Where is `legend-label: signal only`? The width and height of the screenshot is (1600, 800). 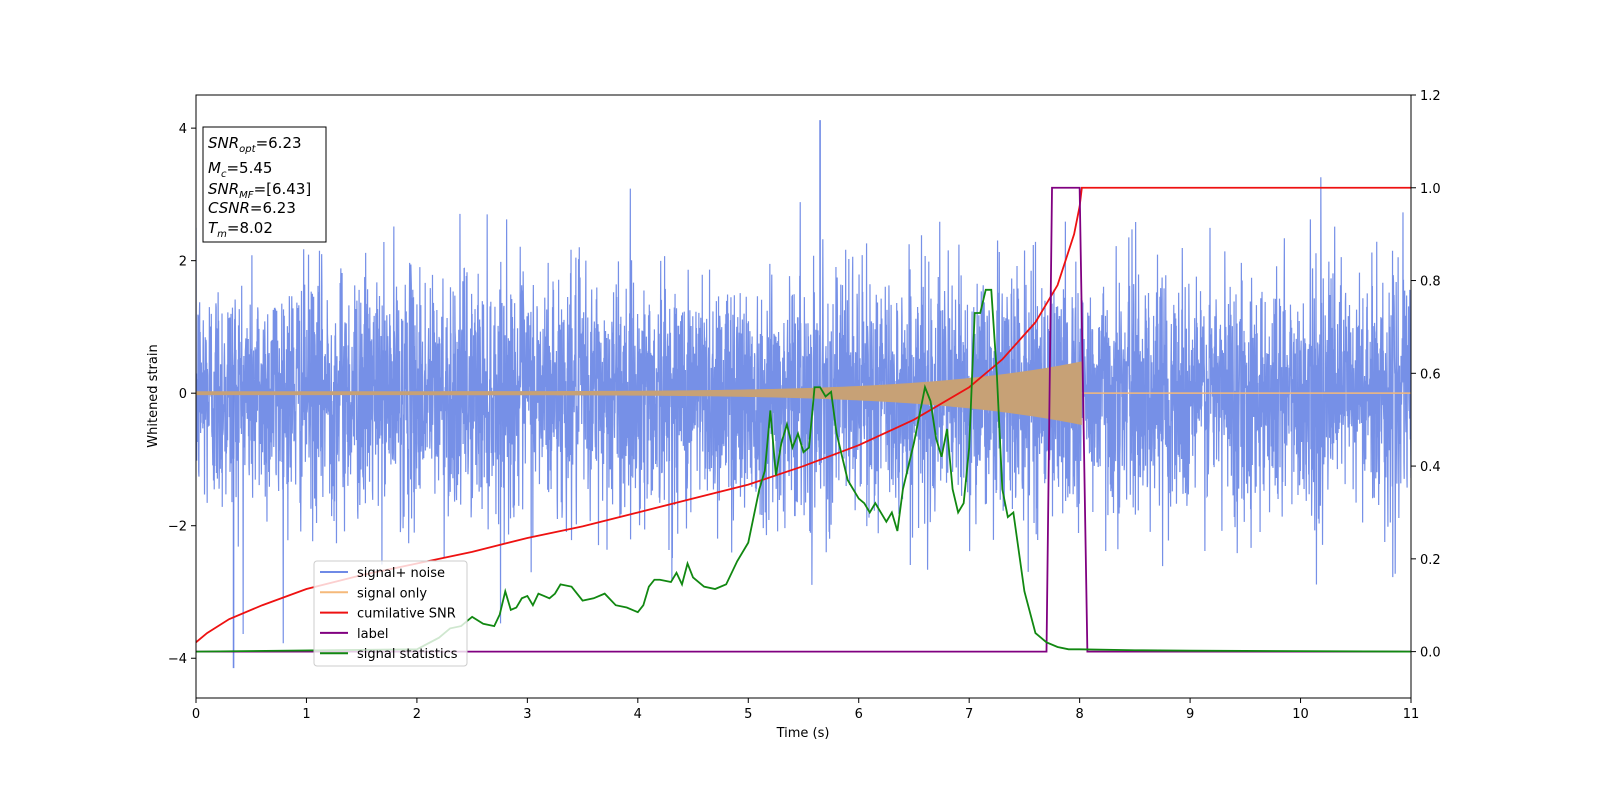
legend-label: signal only is located at coordinates (392, 593).